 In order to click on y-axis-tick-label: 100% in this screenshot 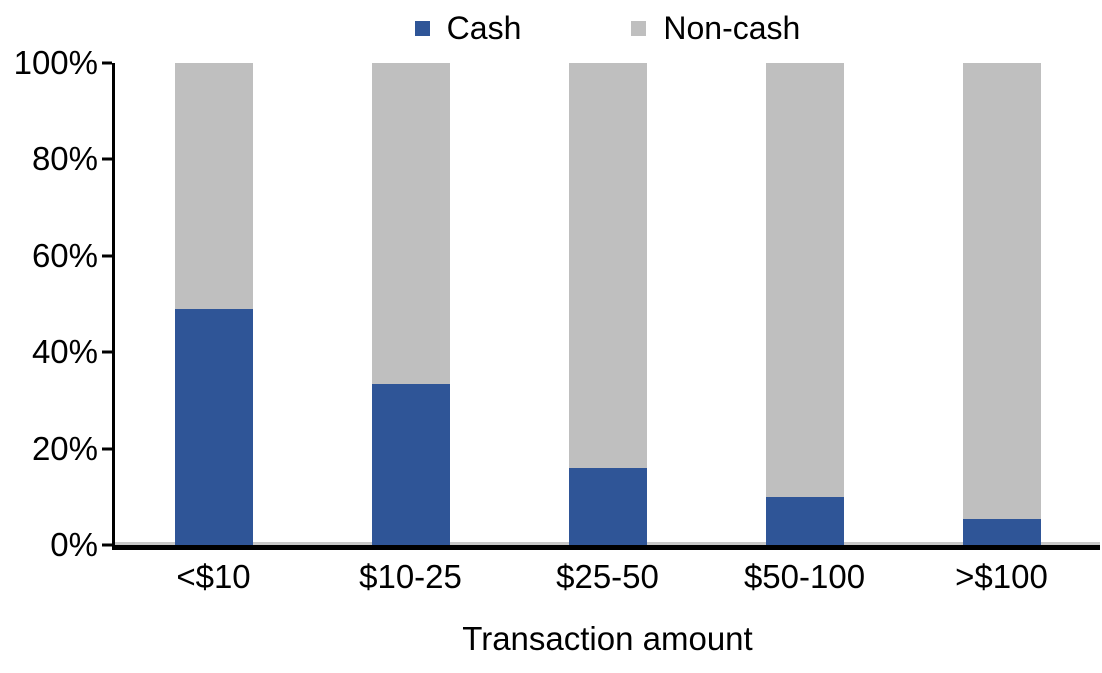, I will do `click(55, 62)`.